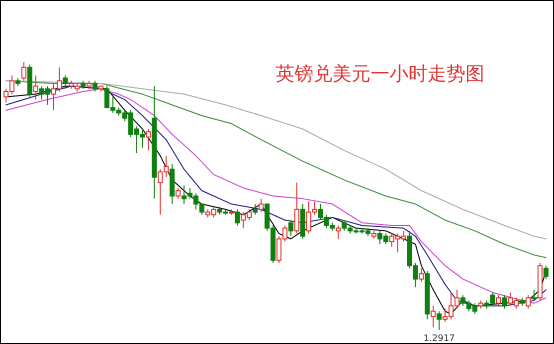 The image size is (554, 344). What do you see at coordinates (439, 339) in the screenshot?
I see `annotation: 1.2917` at bounding box center [439, 339].